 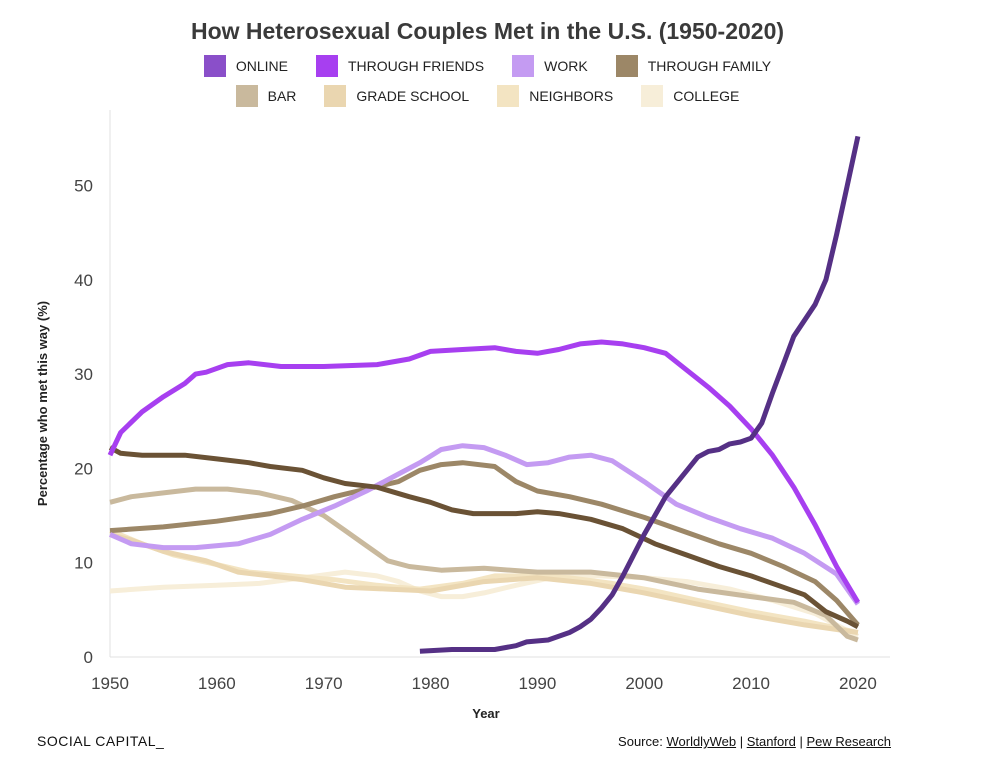 I want to click on x-tick-label: 2010, so click(x=751, y=683).